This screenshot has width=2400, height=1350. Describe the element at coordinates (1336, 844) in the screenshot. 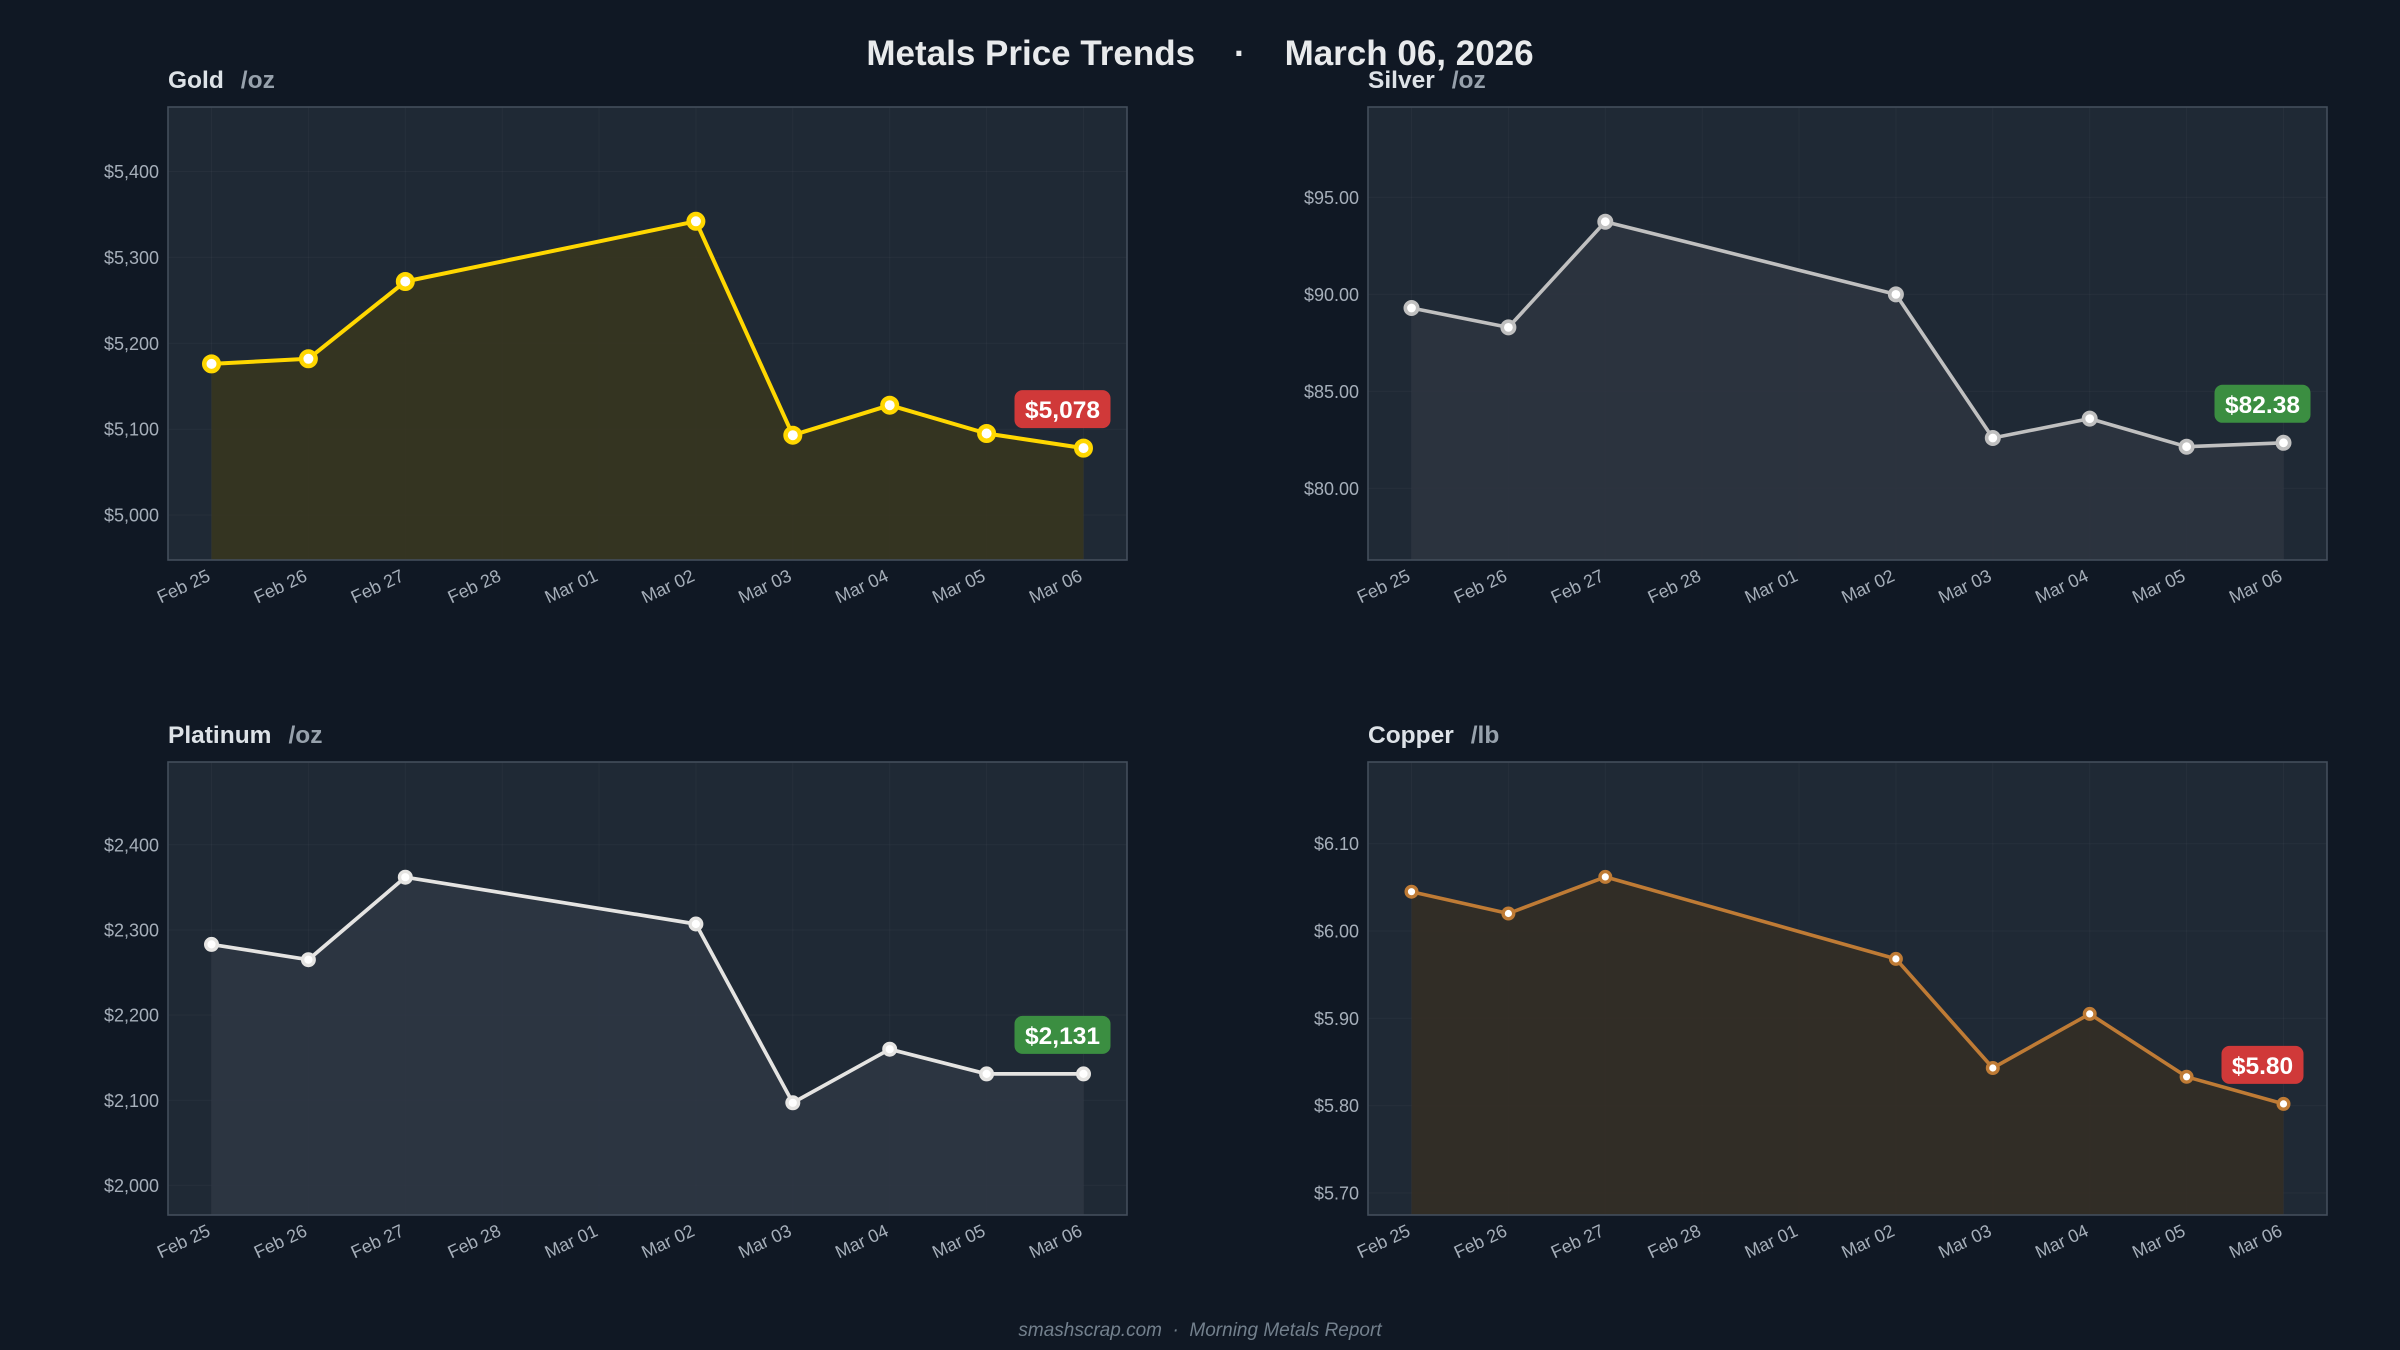

I see `svg-text: $6.10` at that location.